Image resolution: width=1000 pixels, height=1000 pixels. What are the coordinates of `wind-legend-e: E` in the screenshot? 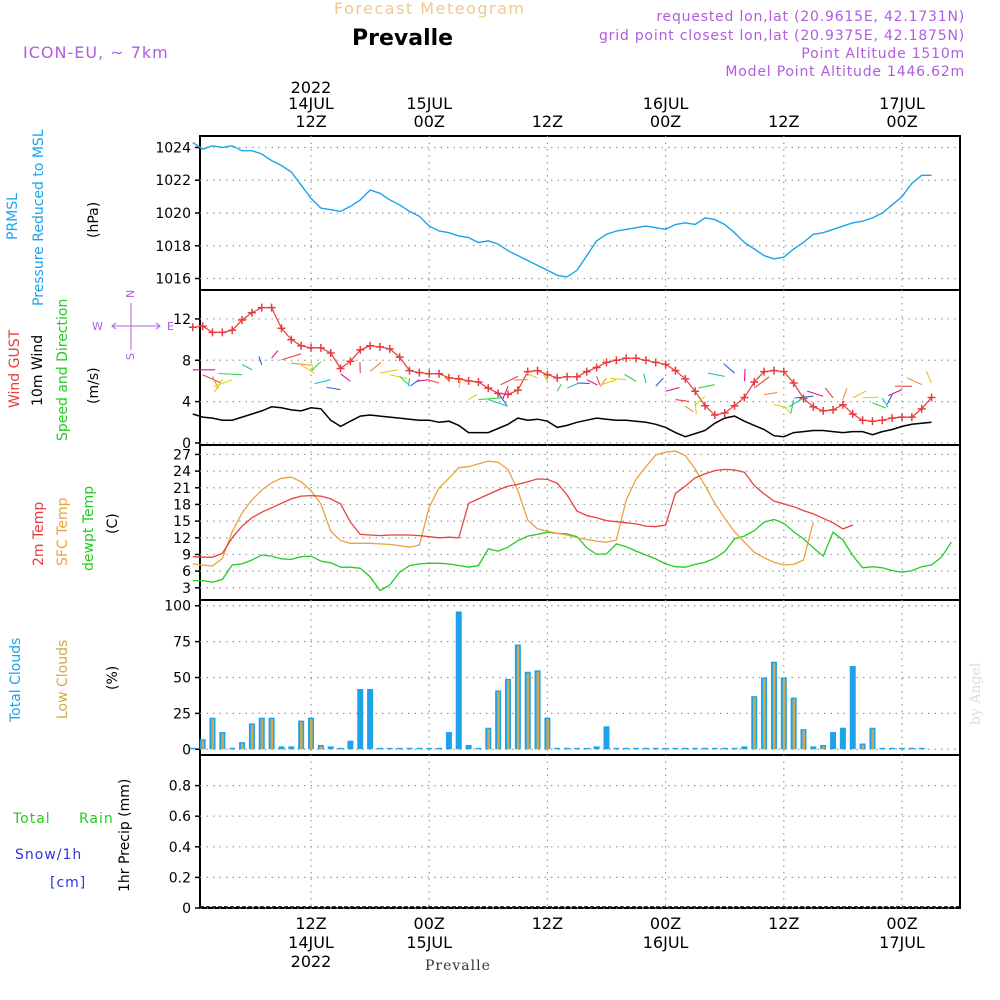 It's located at (170, 326).